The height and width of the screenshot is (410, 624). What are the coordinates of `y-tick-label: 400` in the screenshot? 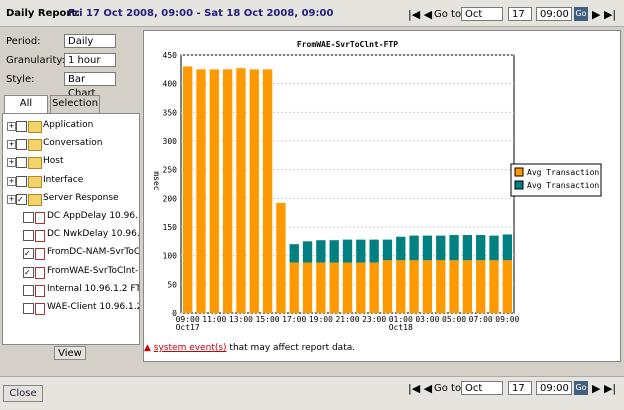 It's located at (170, 84).